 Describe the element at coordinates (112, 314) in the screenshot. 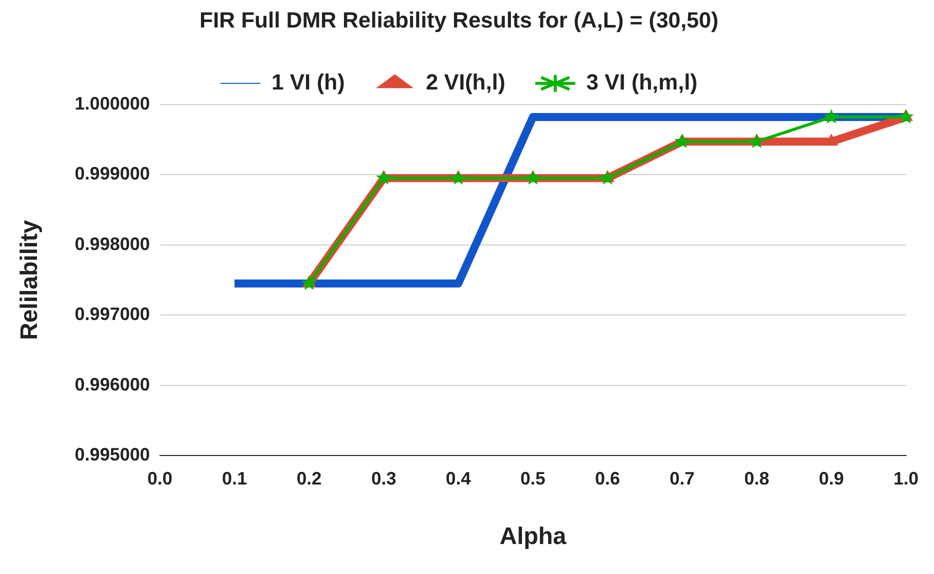

I see `y-tick-label: 0.997000` at that location.